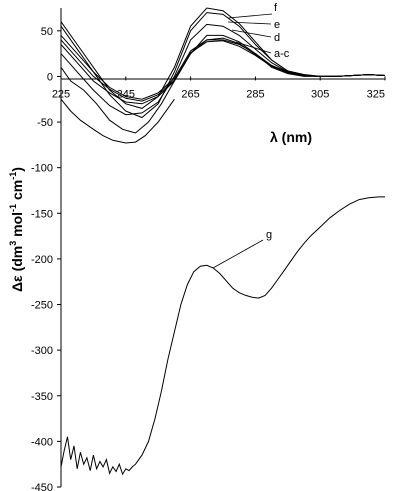  I want to click on series-labels: f e d a-c g, so click(251, 135).